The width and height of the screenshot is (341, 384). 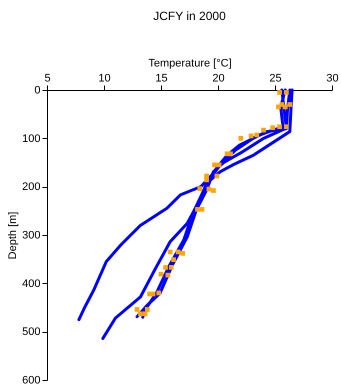 What do you see at coordinates (190, 64) in the screenshot?
I see `x-axis-title: Temperature [°C]` at bounding box center [190, 64].